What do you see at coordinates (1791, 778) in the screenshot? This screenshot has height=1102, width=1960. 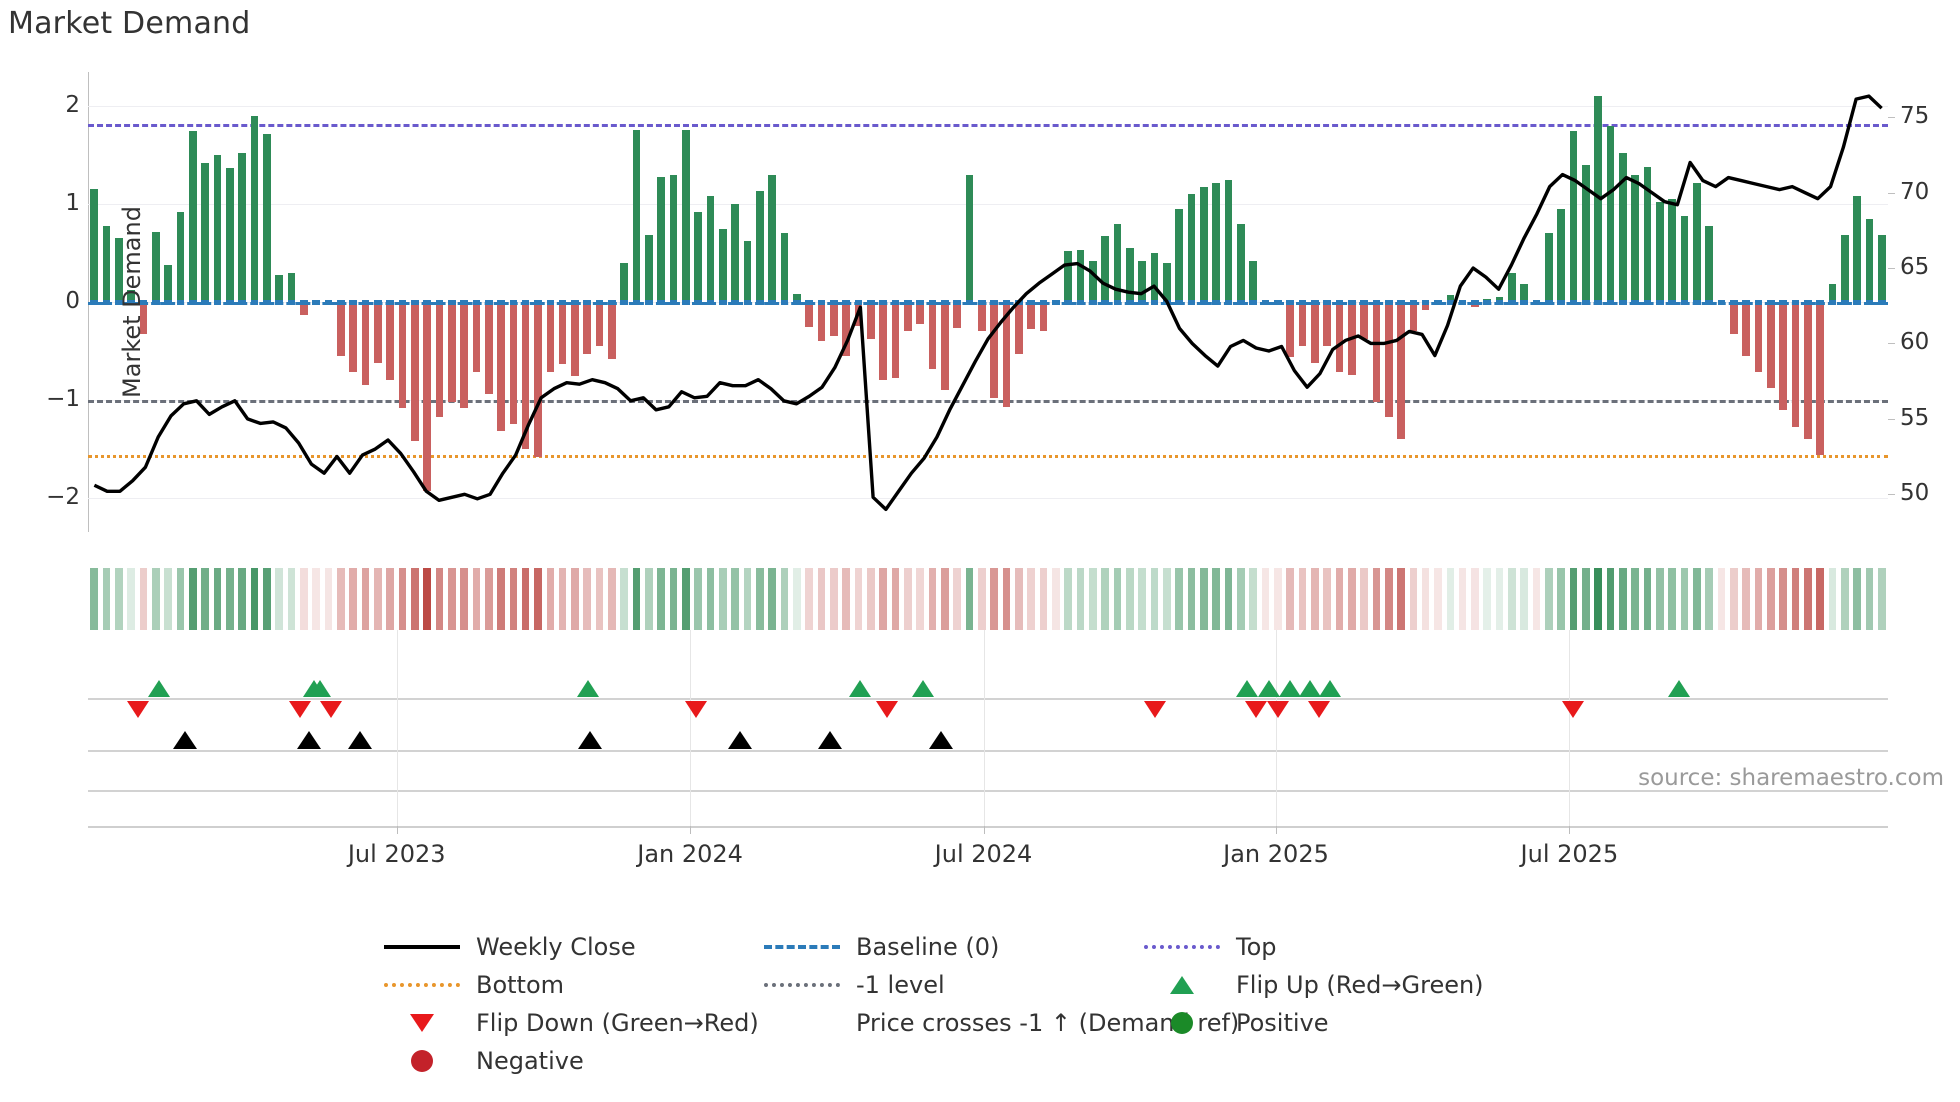 I see `source-note: source: sharemaestro.com` at bounding box center [1791, 778].